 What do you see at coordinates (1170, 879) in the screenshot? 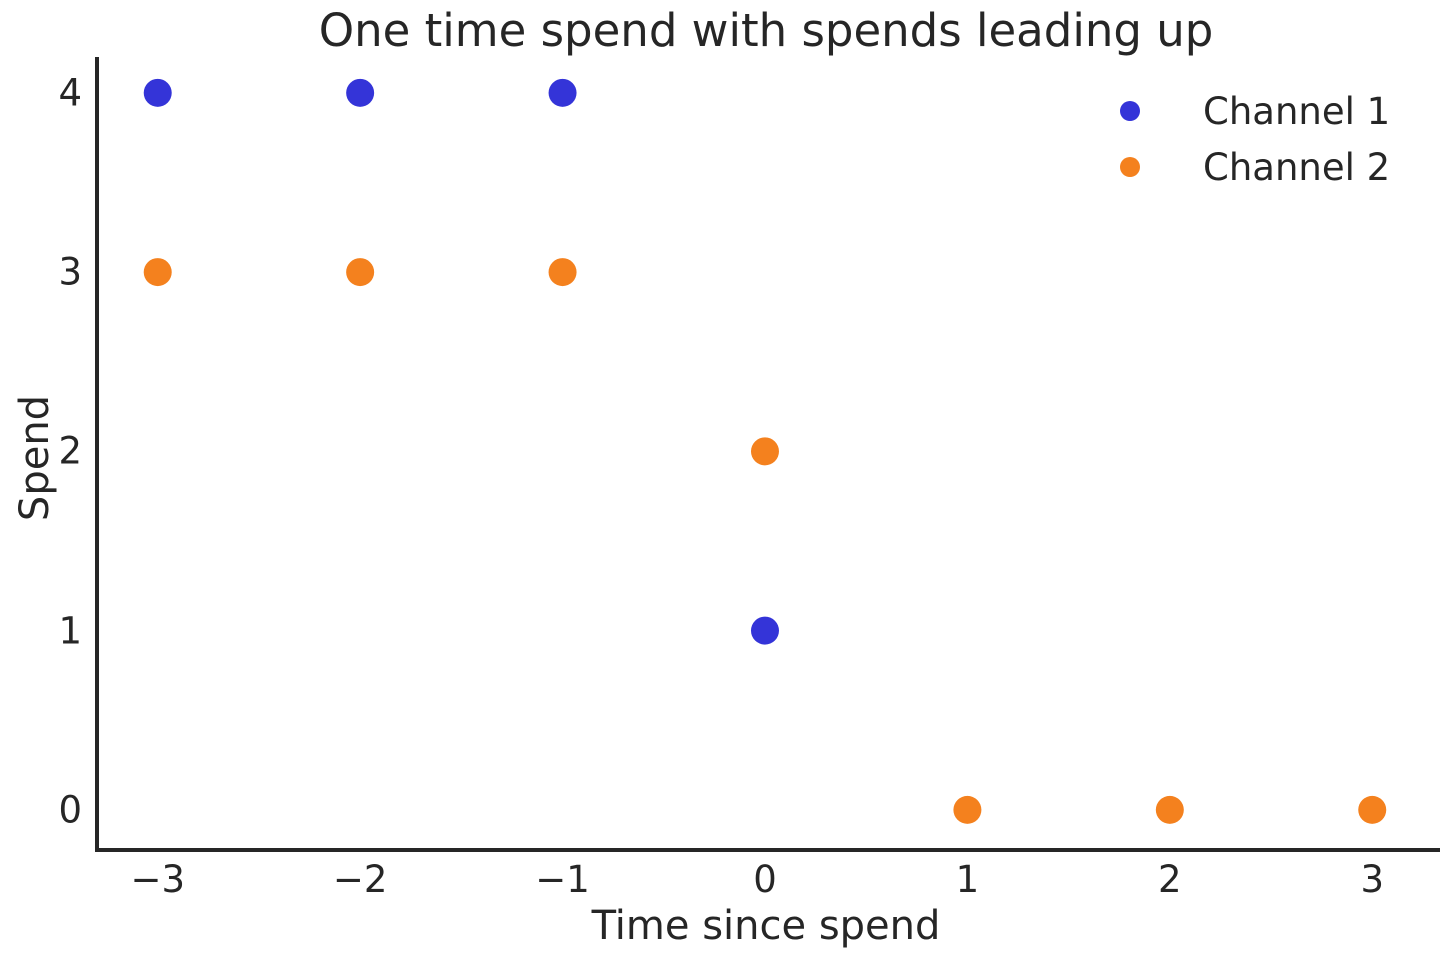
I see `x-tick-label: 2` at bounding box center [1170, 879].